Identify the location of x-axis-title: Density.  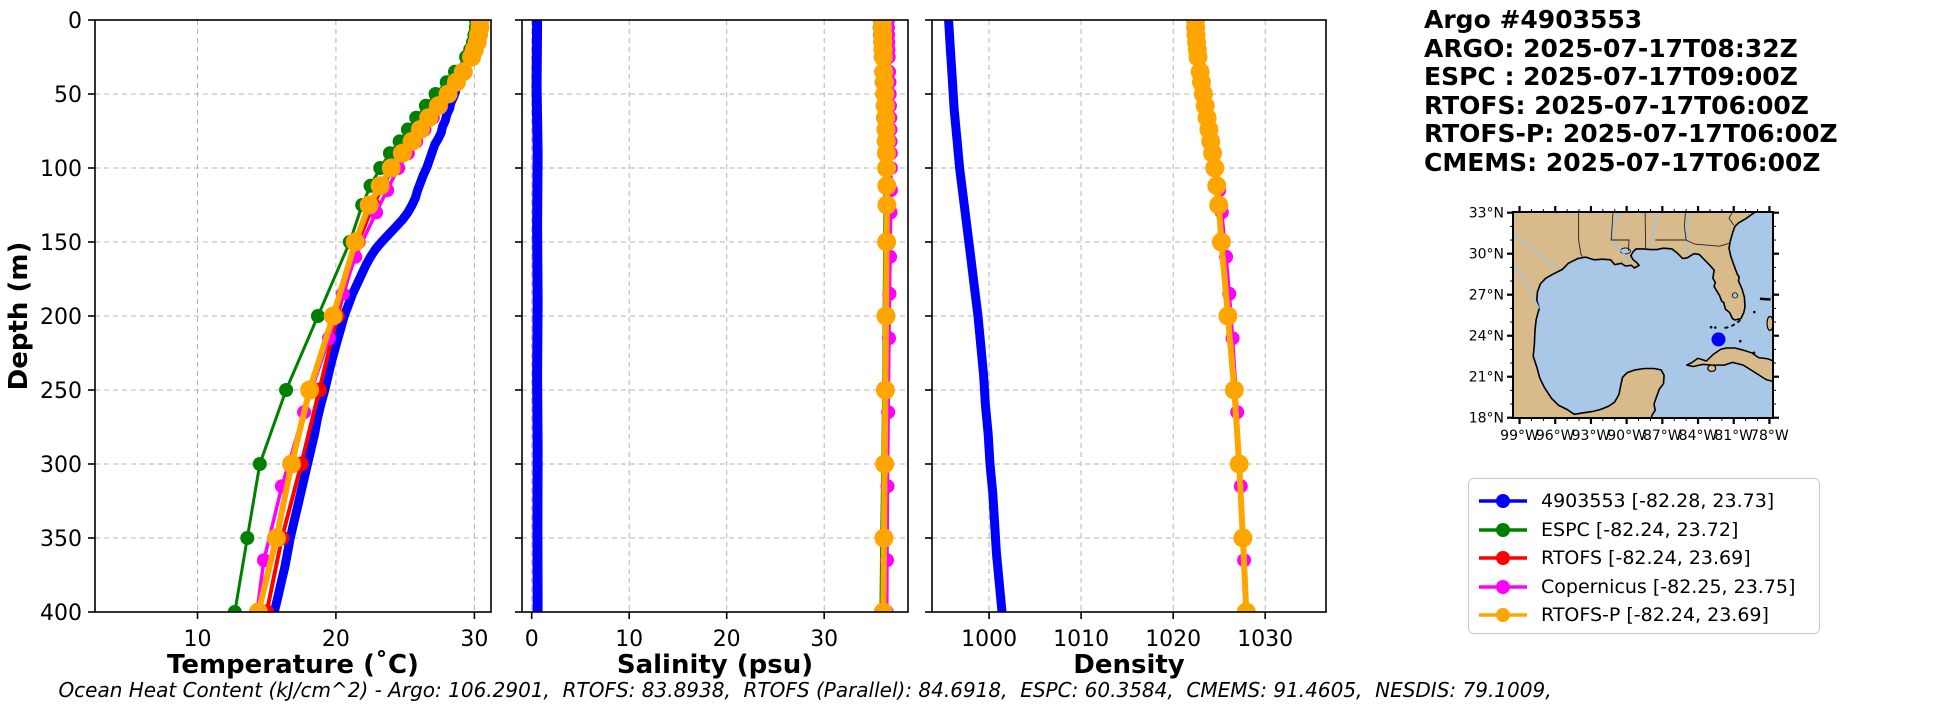
(1129, 665).